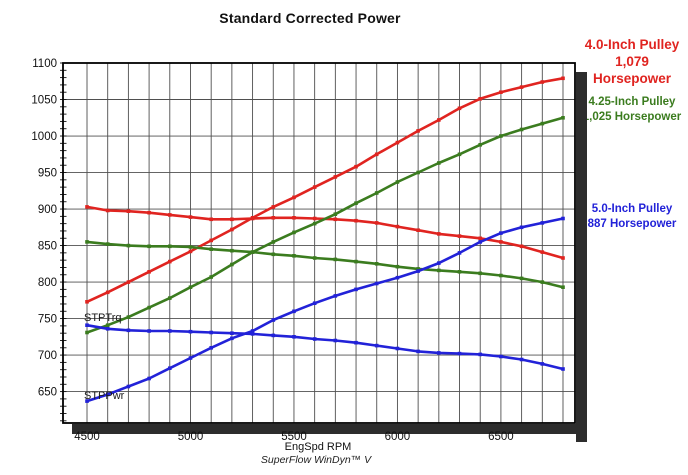 Image resolution: width=688 pixels, height=475 pixels. Describe the element at coordinates (632, 61) in the screenshot. I see `annotation-4.0-pulley: 4.0-Inch Pulley 1,079 Horsepower` at that location.